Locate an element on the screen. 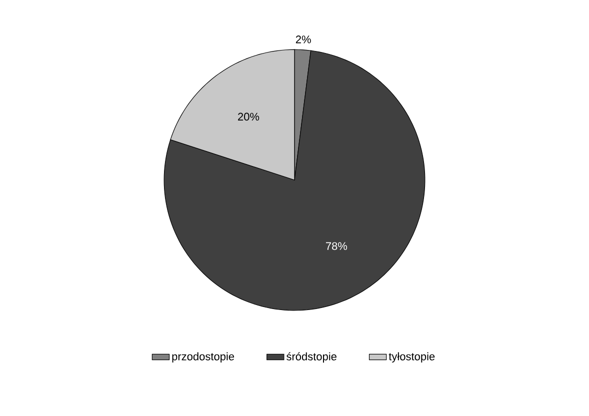 The height and width of the screenshot is (416, 589). data-label: 2% is located at coordinates (303, 40).